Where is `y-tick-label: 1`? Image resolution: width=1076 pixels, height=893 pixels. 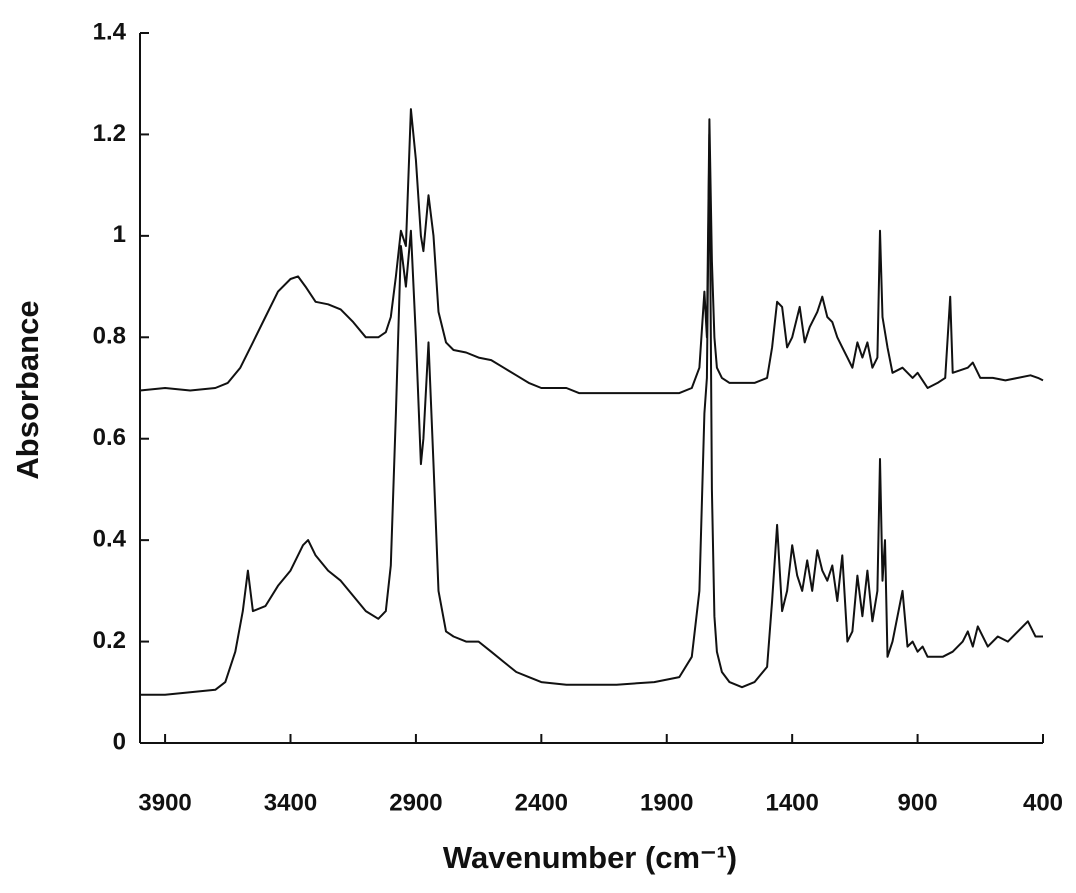
y-tick-label: 1 is located at coordinates (119, 234).